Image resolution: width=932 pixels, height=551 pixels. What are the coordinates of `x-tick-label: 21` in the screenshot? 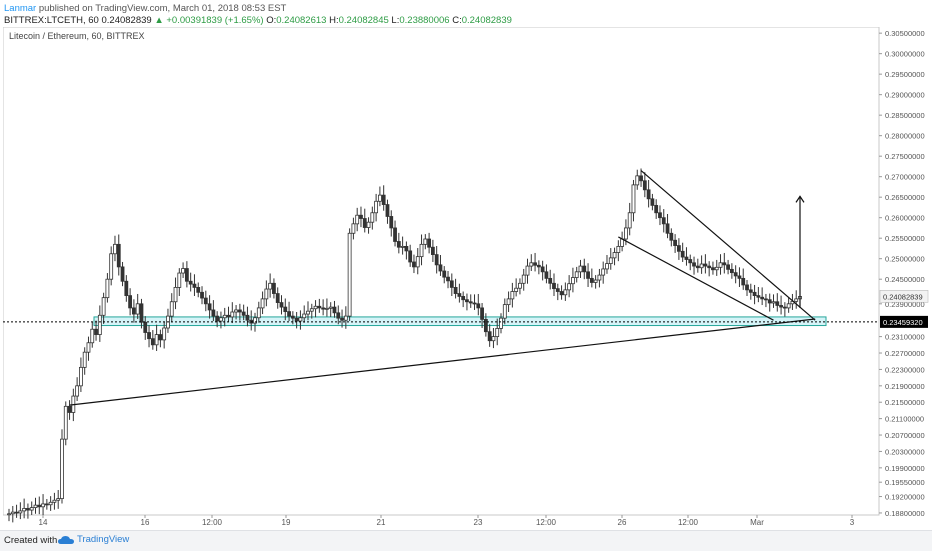 It's located at (381, 522).